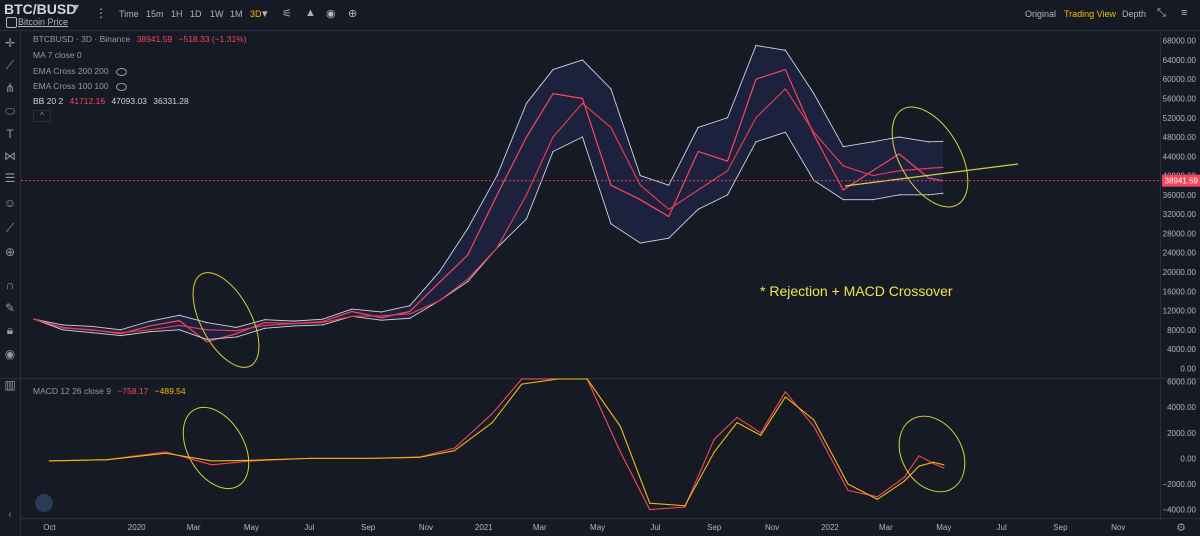 The width and height of the screenshot is (1200, 536). What do you see at coordinates (129, 14) in the screenshot?
I see `timeframe-time: Time` at bounding box center [129, 14].